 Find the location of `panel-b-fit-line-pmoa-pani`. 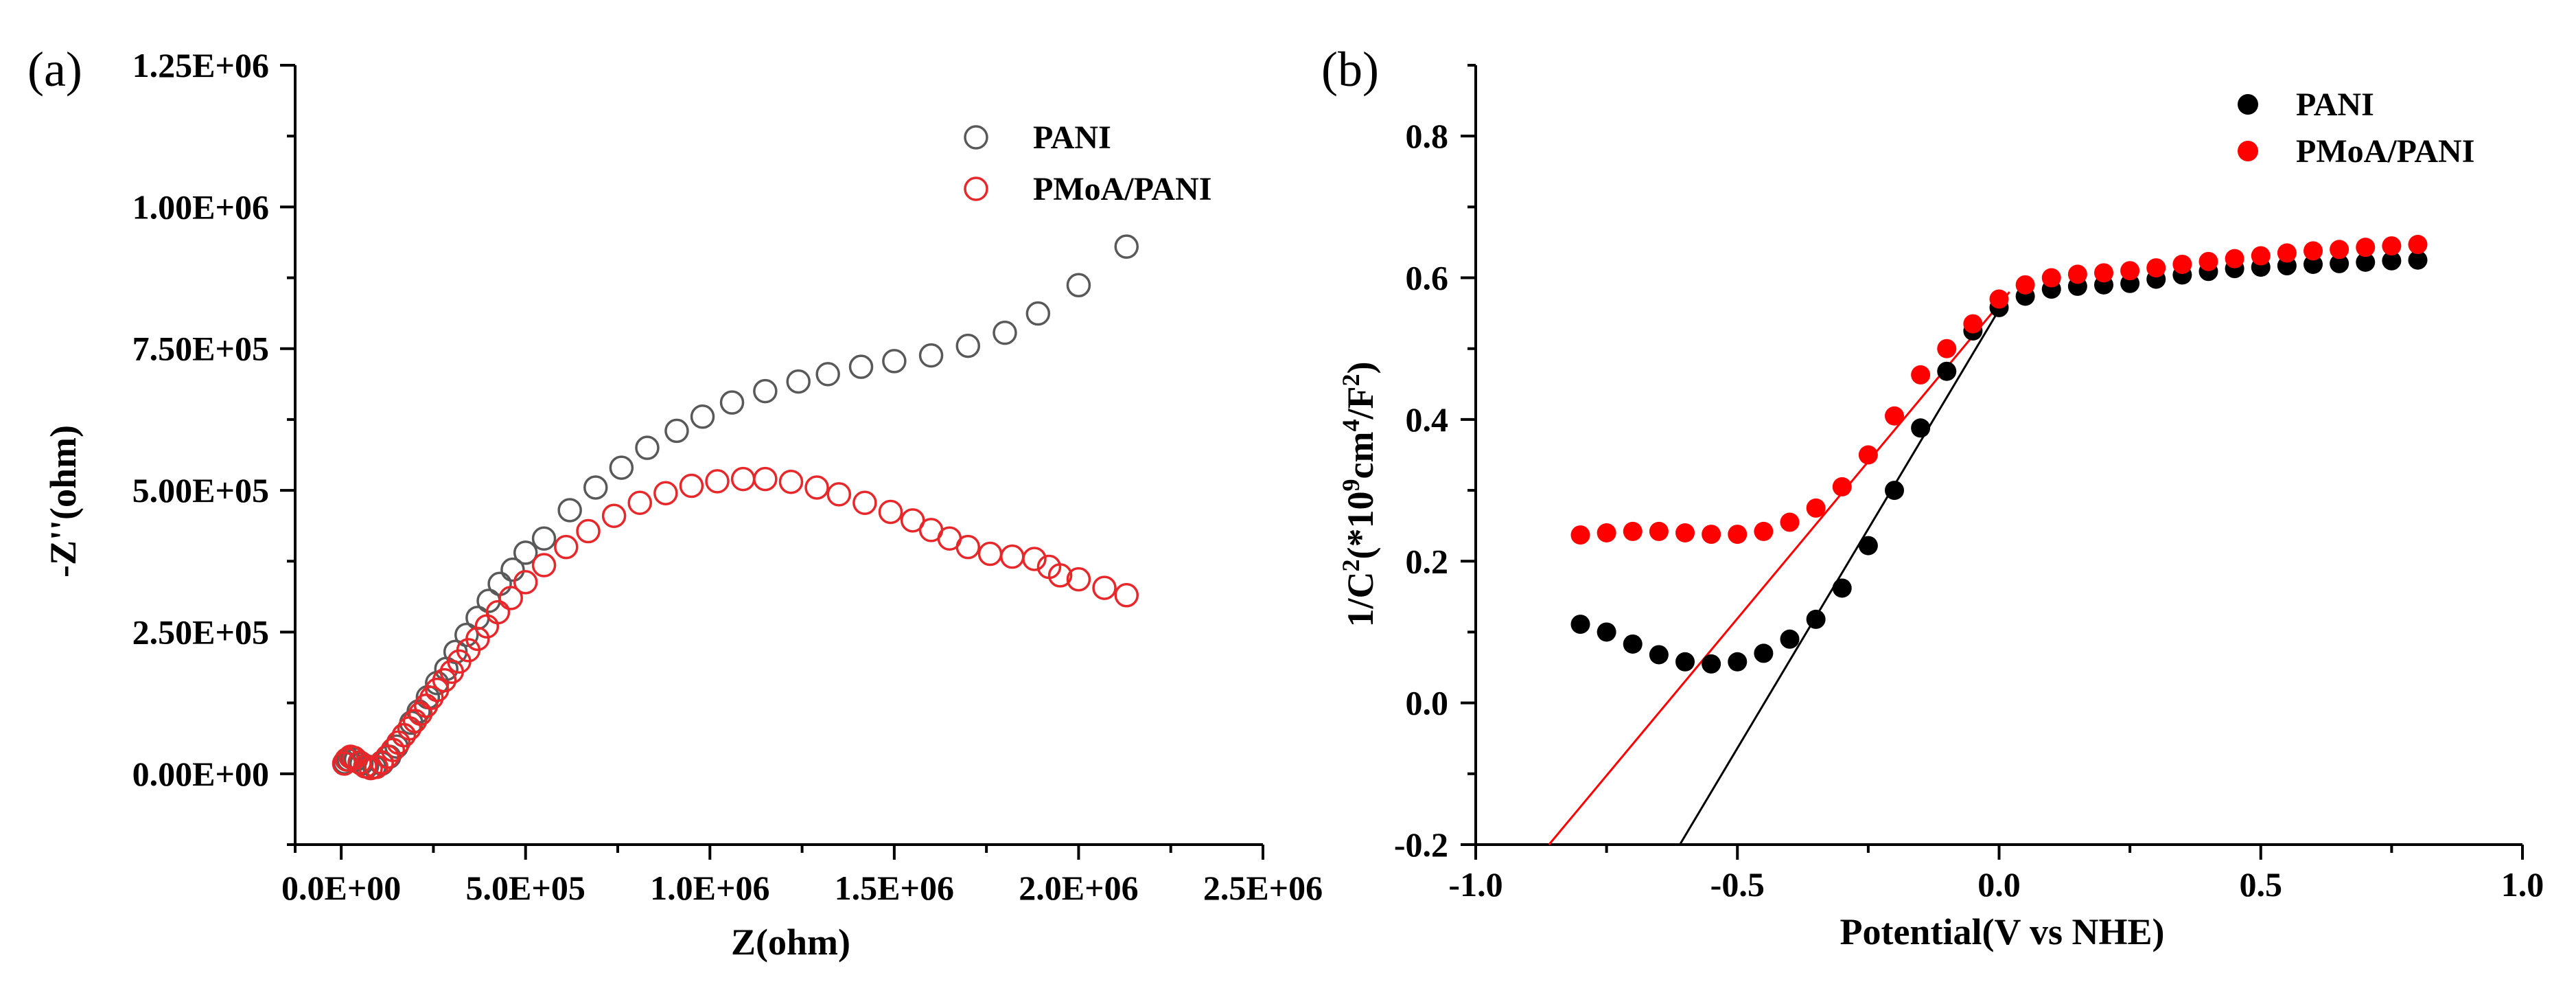

panel-b-fit-line-pmoa-pani is located at coordinates (1779, 568).